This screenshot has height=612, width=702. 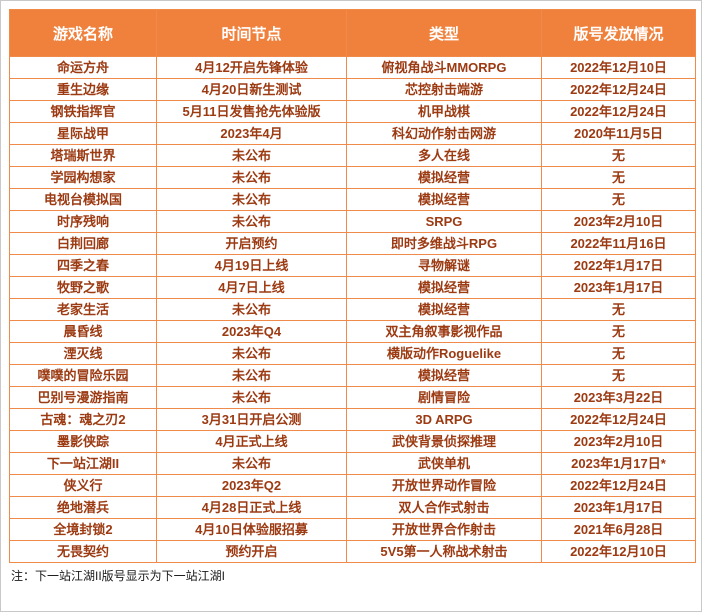 What do you see at coordinates (444, 353) in the screenshot?
I see `table-cell: 横版动作Roguelike` at bounding box center [444, 353].